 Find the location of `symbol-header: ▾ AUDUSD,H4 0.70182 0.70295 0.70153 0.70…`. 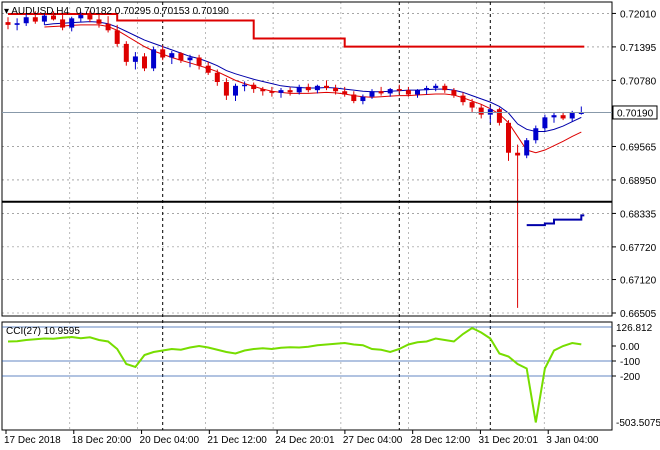

symbol-header: ▾ AUDUSD,H4 0.70182 0.70295 0.70153 0.70… is located at coordinates (116, 11).